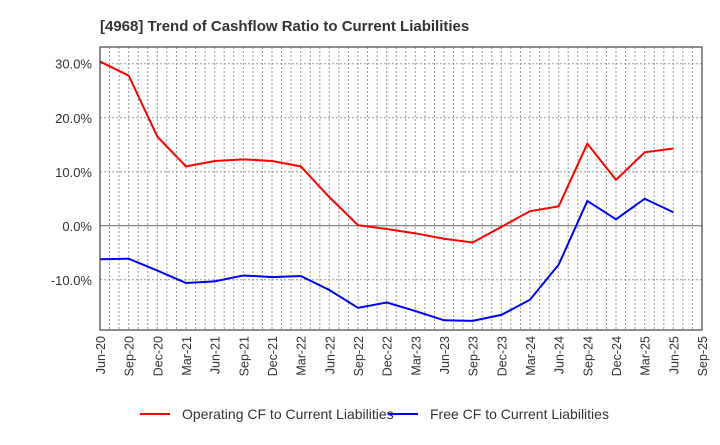 This screenshot has width=720, height=445. What do you see at coordinates (273, 356) in the screenshot?
I see `x-tick-label: Dec-21` at bounding box center [273, 356].